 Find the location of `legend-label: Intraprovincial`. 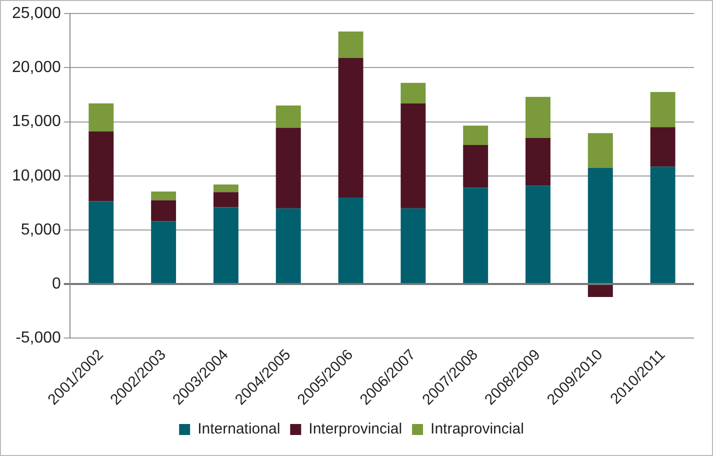

legend-label: Intraprovincial is located at coordinates (477, 429).